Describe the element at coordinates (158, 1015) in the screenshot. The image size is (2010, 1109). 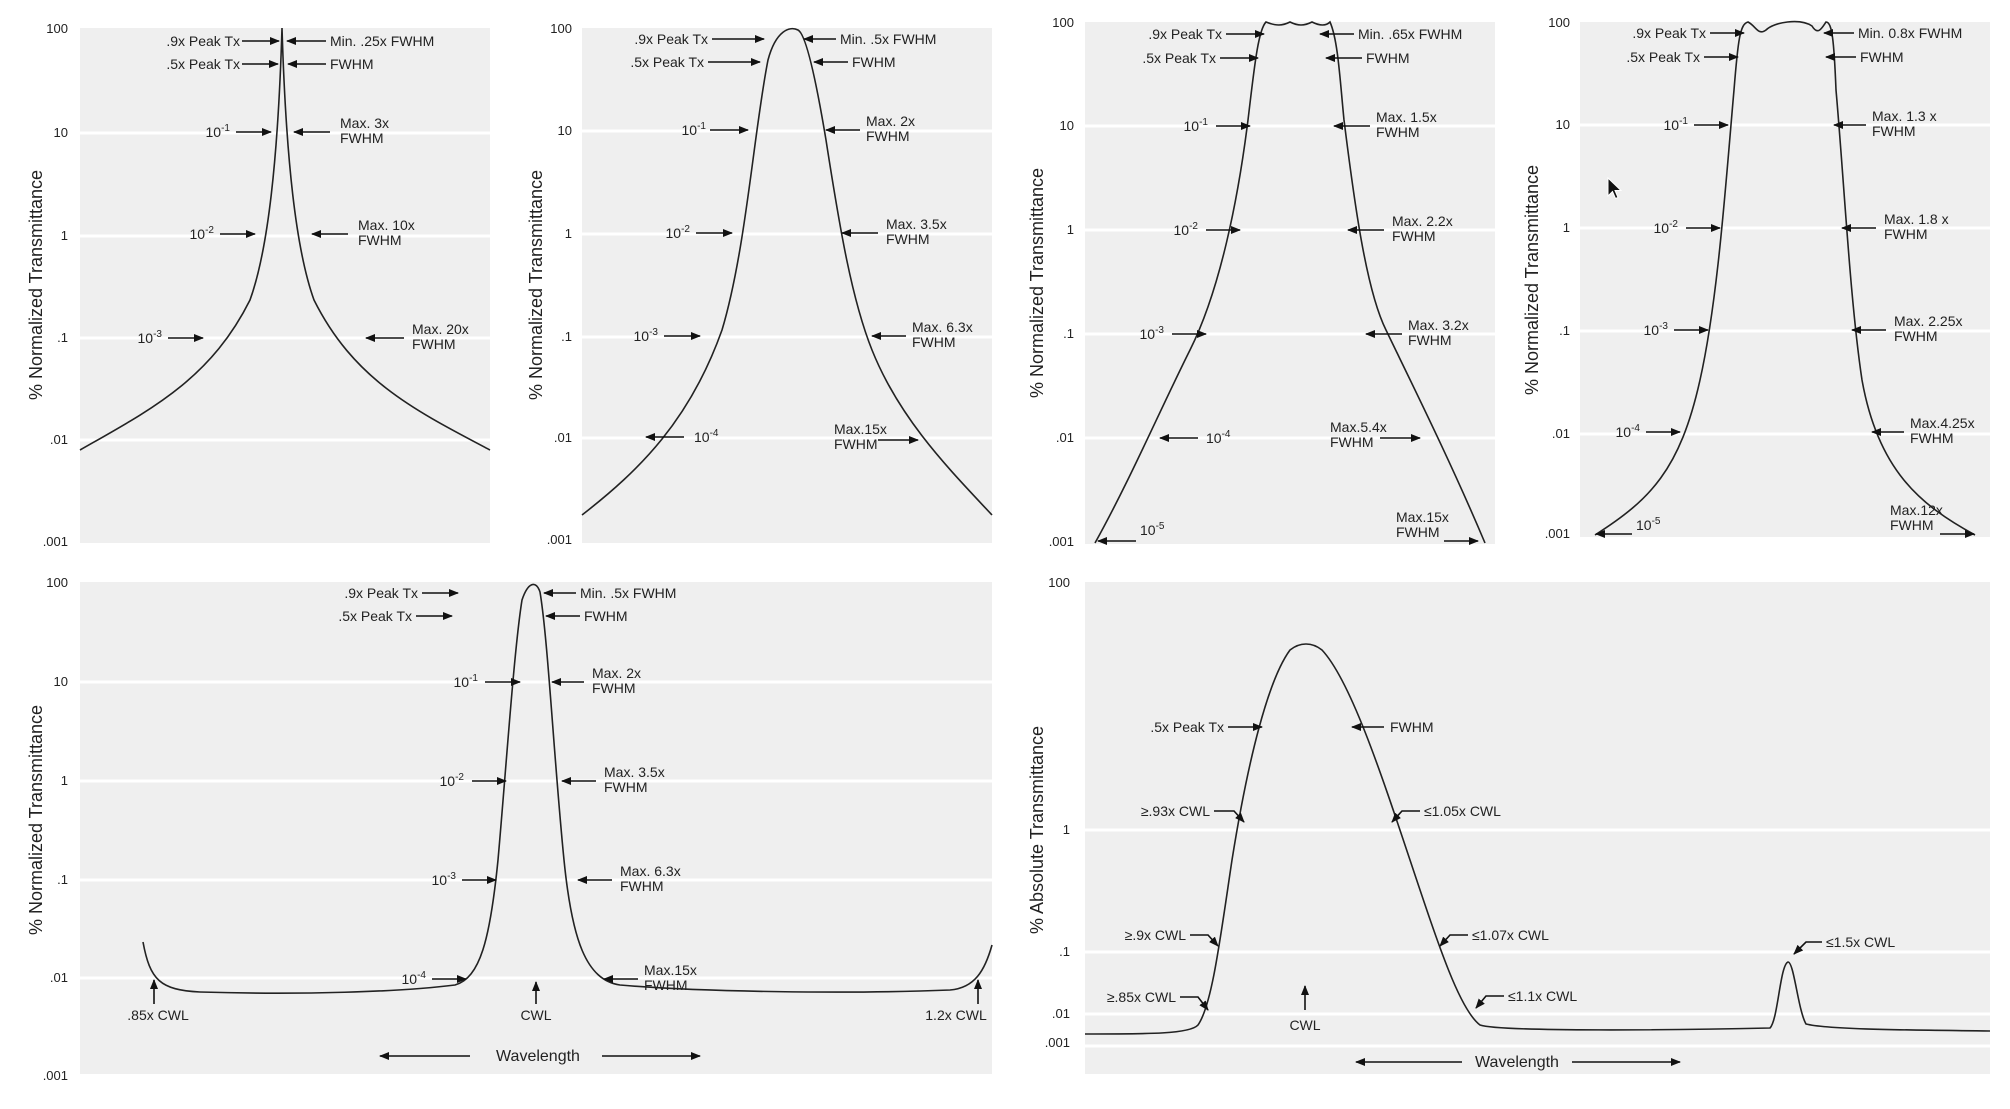
I see `cwl-marker-label: .85x CWL` at that location.